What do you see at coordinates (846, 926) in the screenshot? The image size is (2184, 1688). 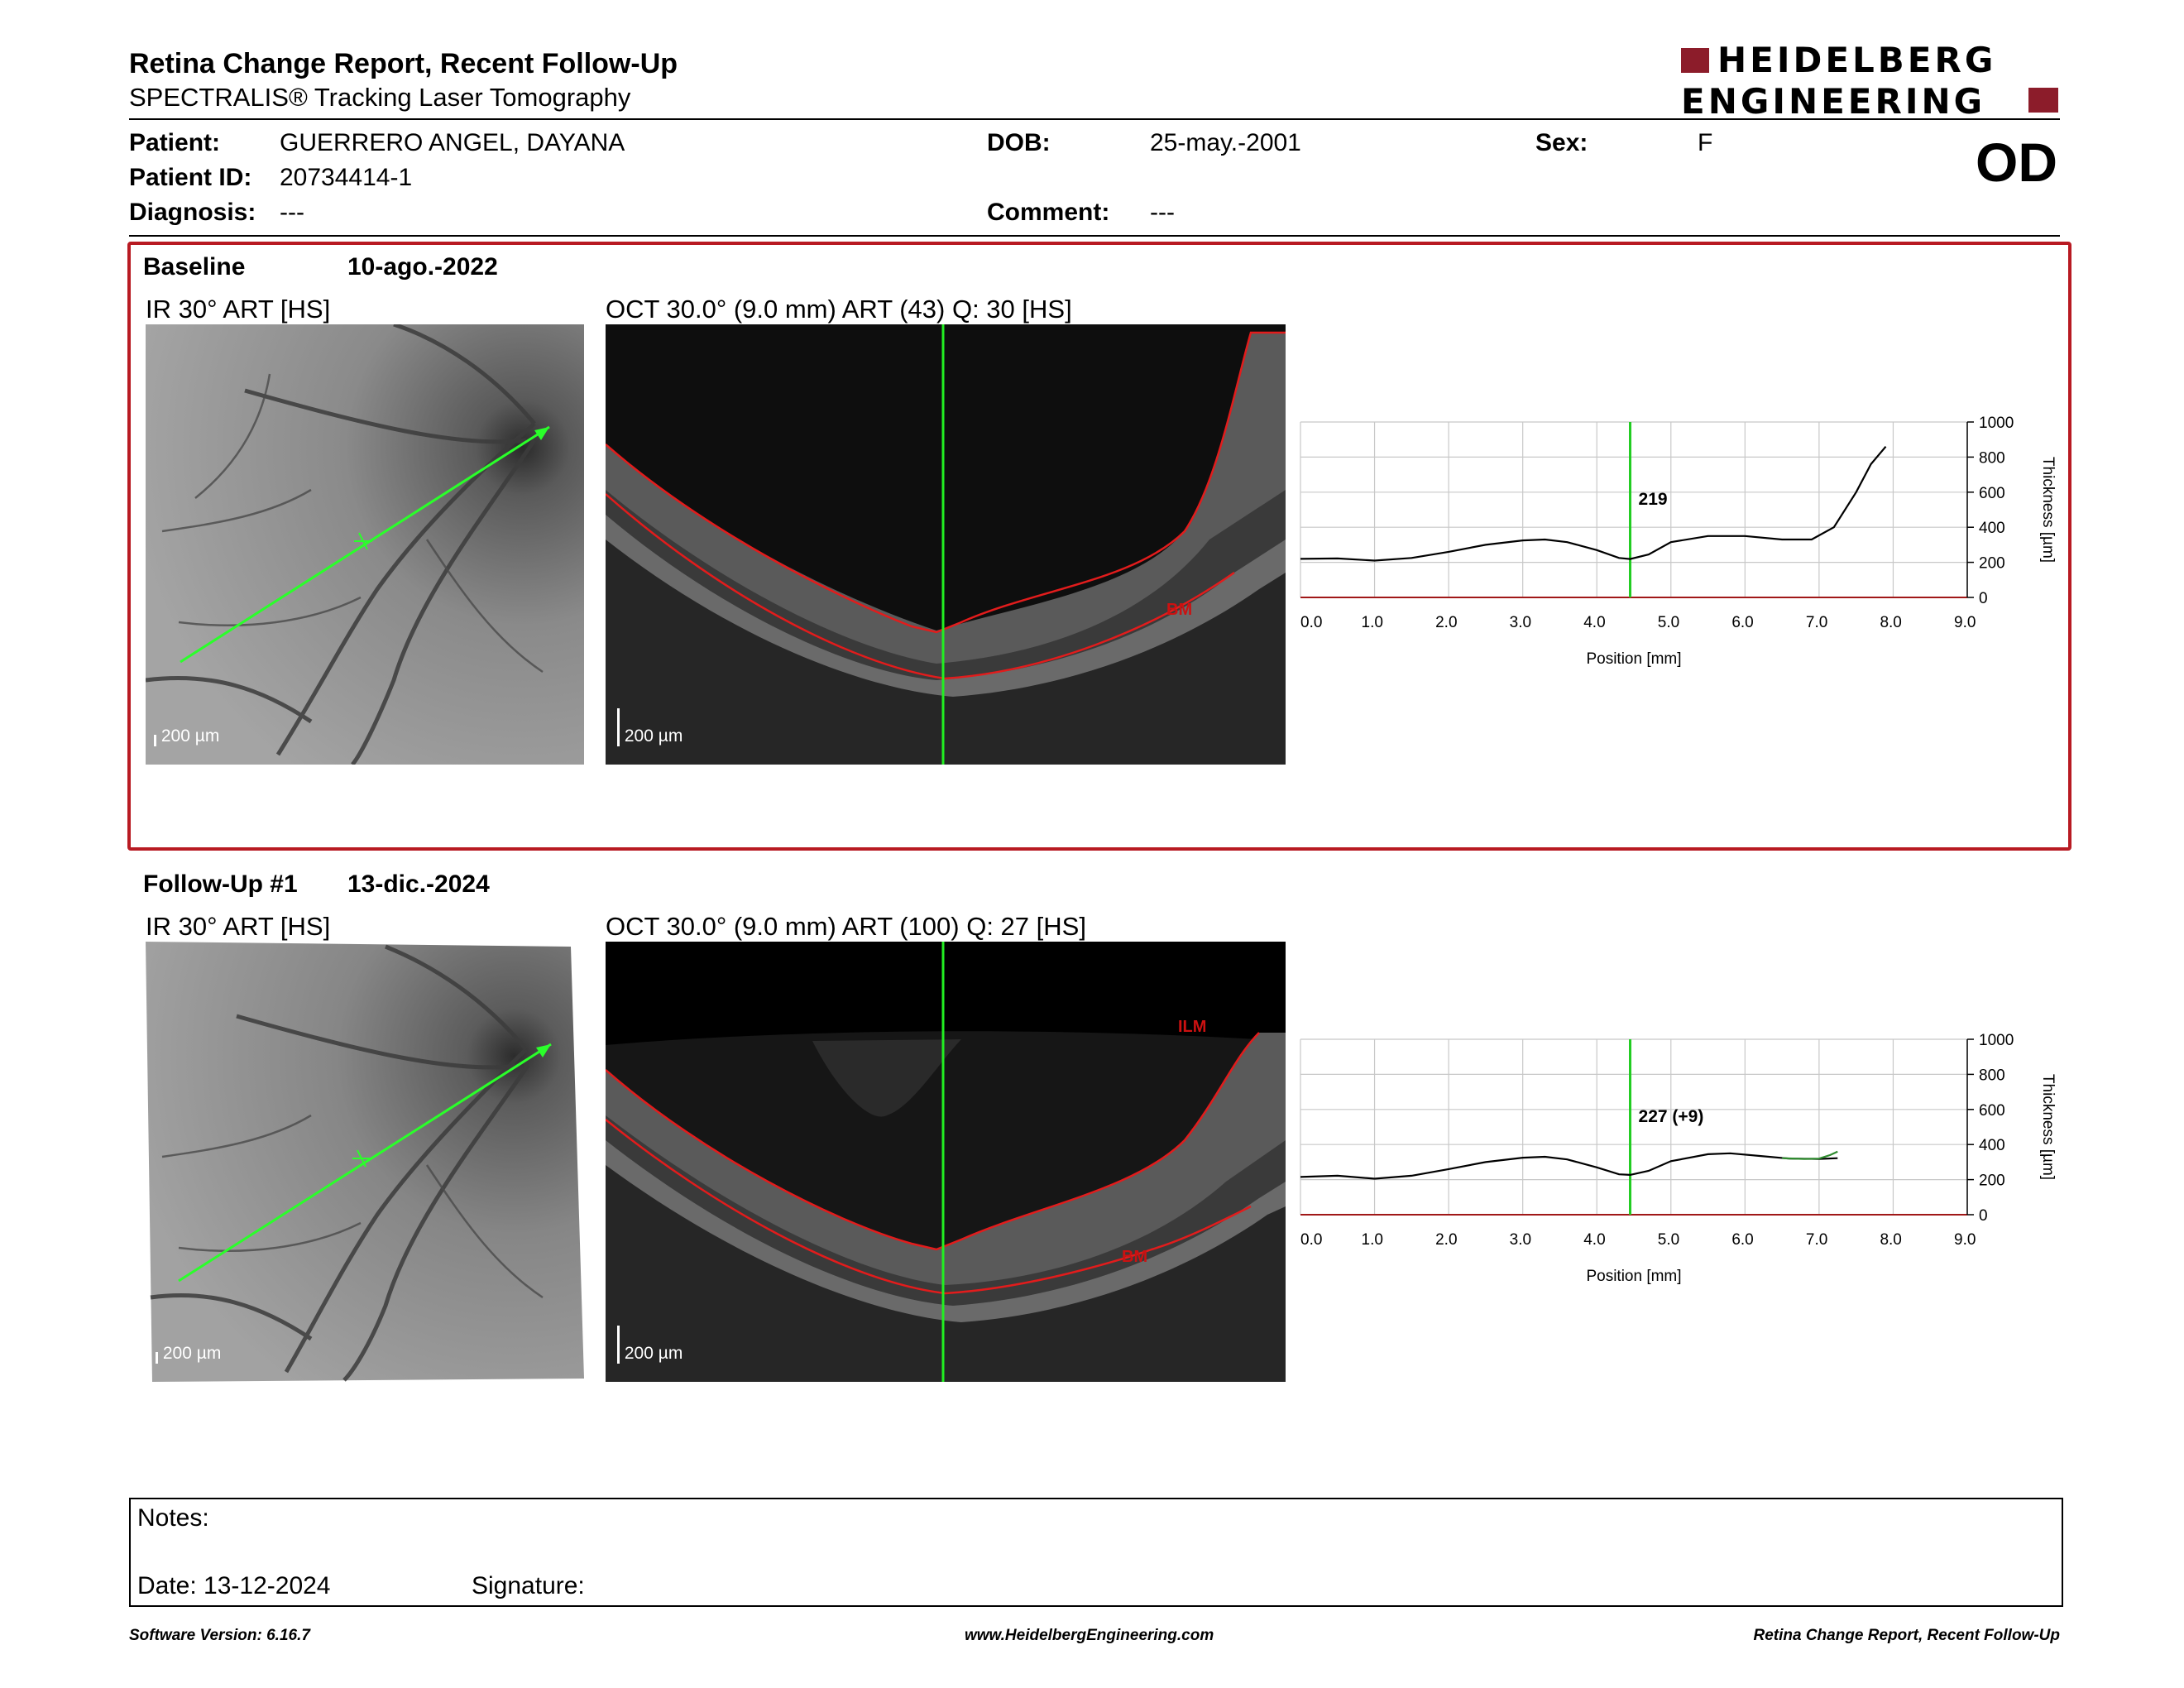 I see `followup-oct-title: OCT 30.0° (9.0 mm) ART (100) Q: 27 [HS]` at bounding box center [846, 926].